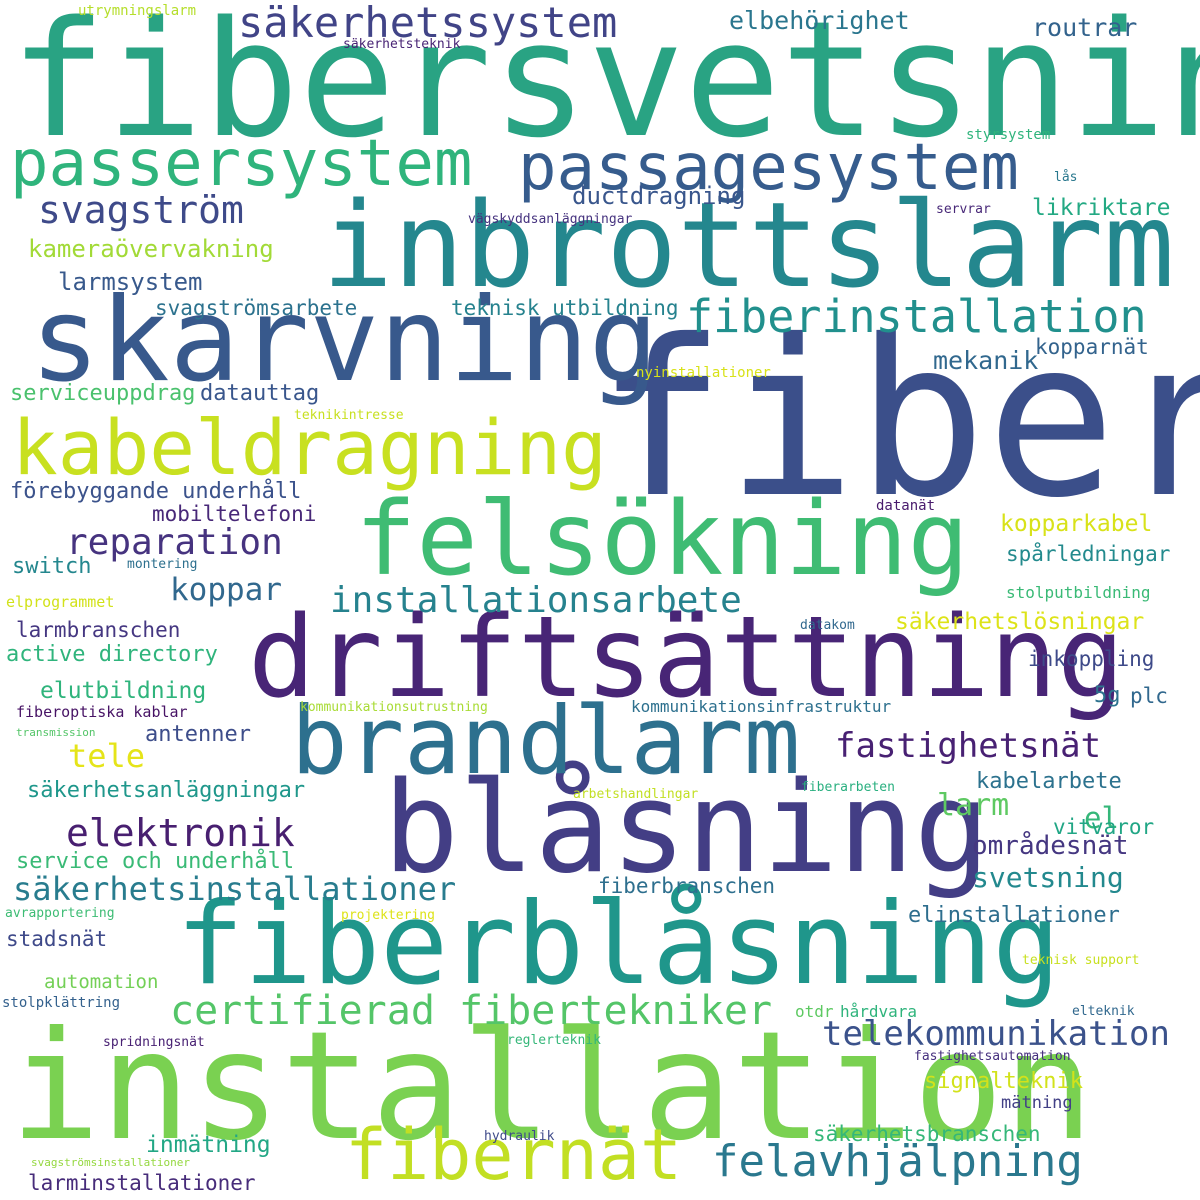 This screenshot has height=1200, width=1200. What do you see at coordinates (916, 316) in the screenshot?
I see `cloud-word: fiberinstallation` at bounding box center [916, 316].